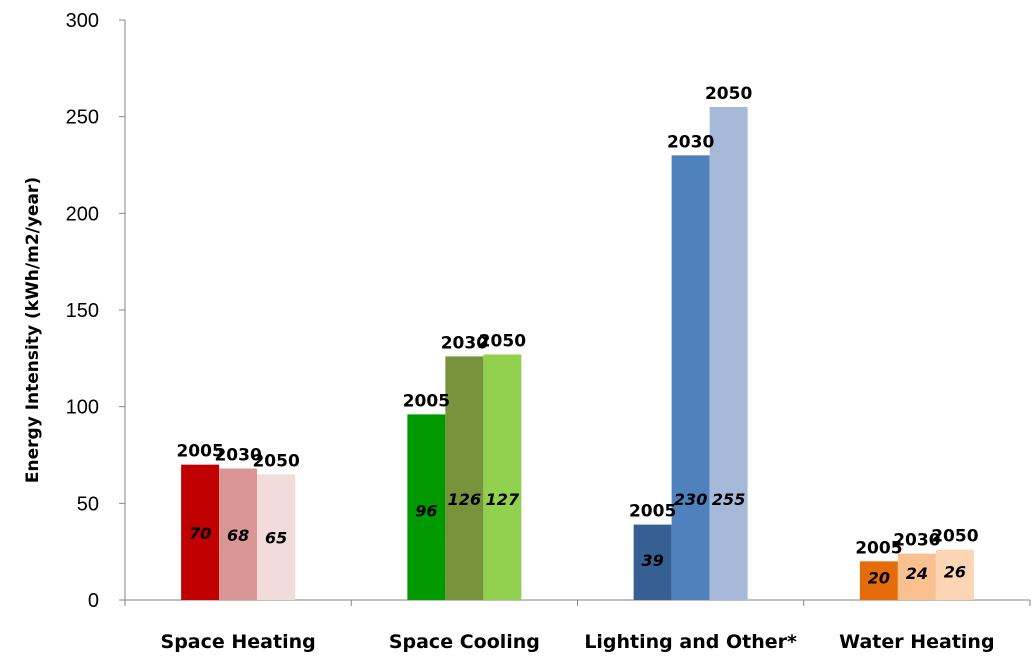 This screenshot has width=1034, height=660. Describe the element at coordinates (82, 311) in the screenshot. I see `y-tick-label: 150` at that location.